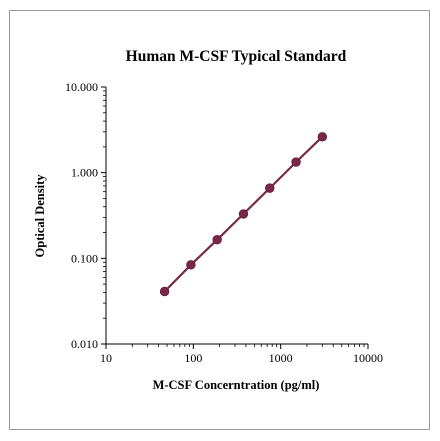  I want to click on y-tick-label: 10.000, so click(81, 87).